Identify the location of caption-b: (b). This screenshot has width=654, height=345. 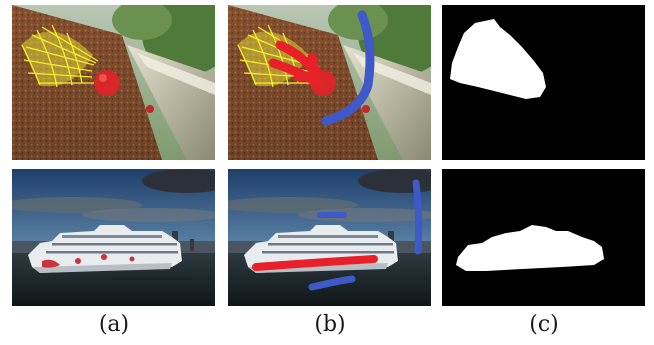
(330, 324).